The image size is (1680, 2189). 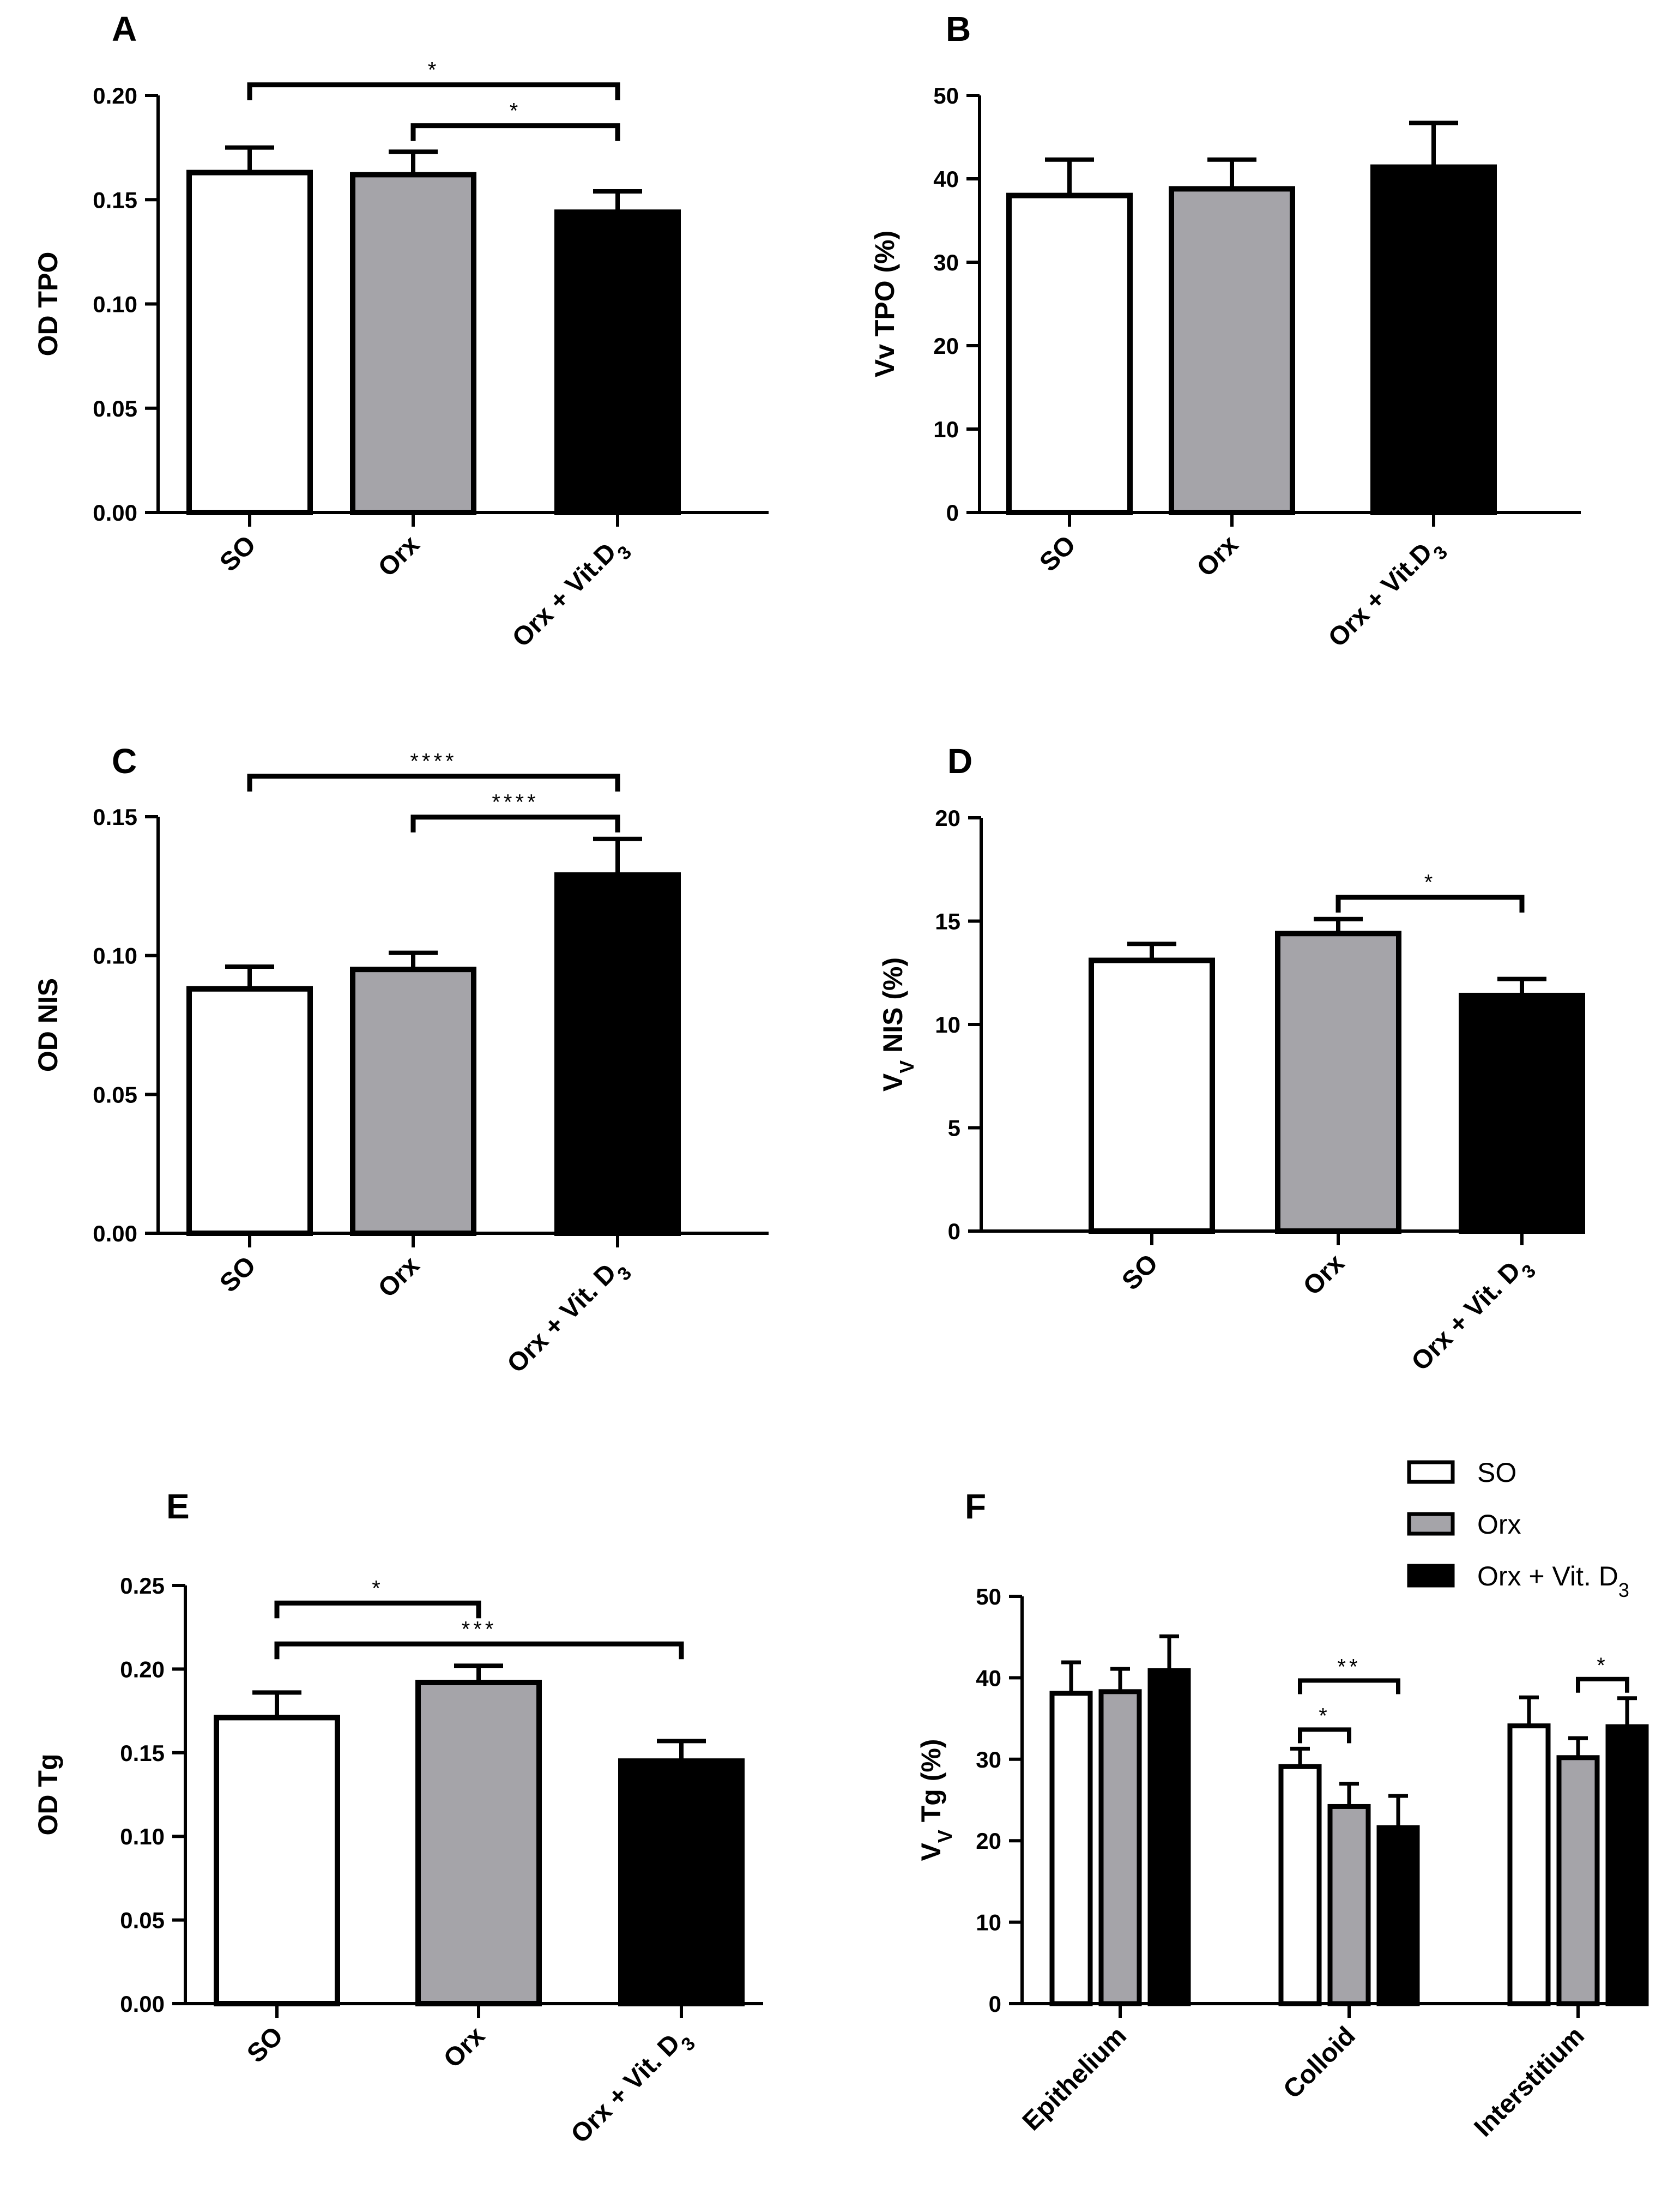 What do you see at coordinates (1349, 1905) in the screenshot?
I see `bar-colloid-orx` at bounding box center [1349, 1905].